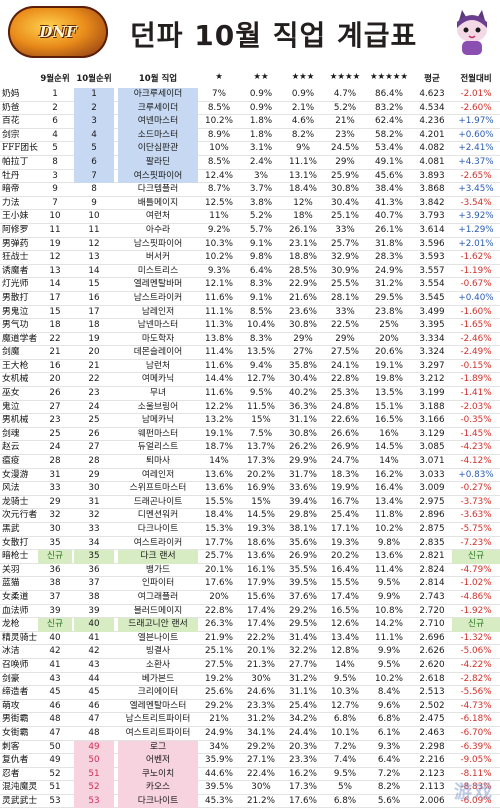 This screenshot has height=808, width=500. I want to click on sep-rank: 15, so click(55, 311).